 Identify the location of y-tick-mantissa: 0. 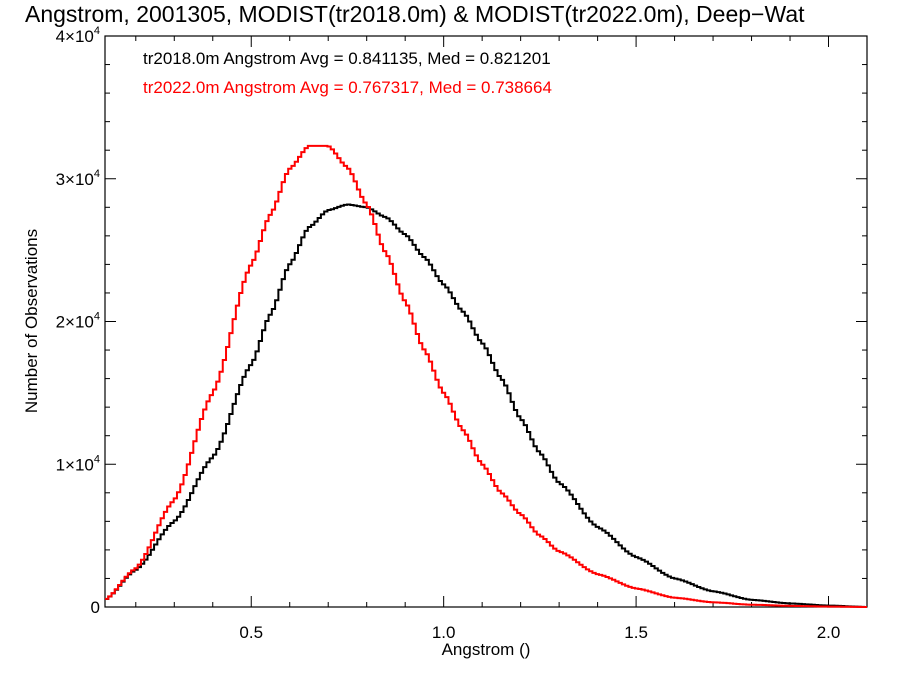
(95, 607).